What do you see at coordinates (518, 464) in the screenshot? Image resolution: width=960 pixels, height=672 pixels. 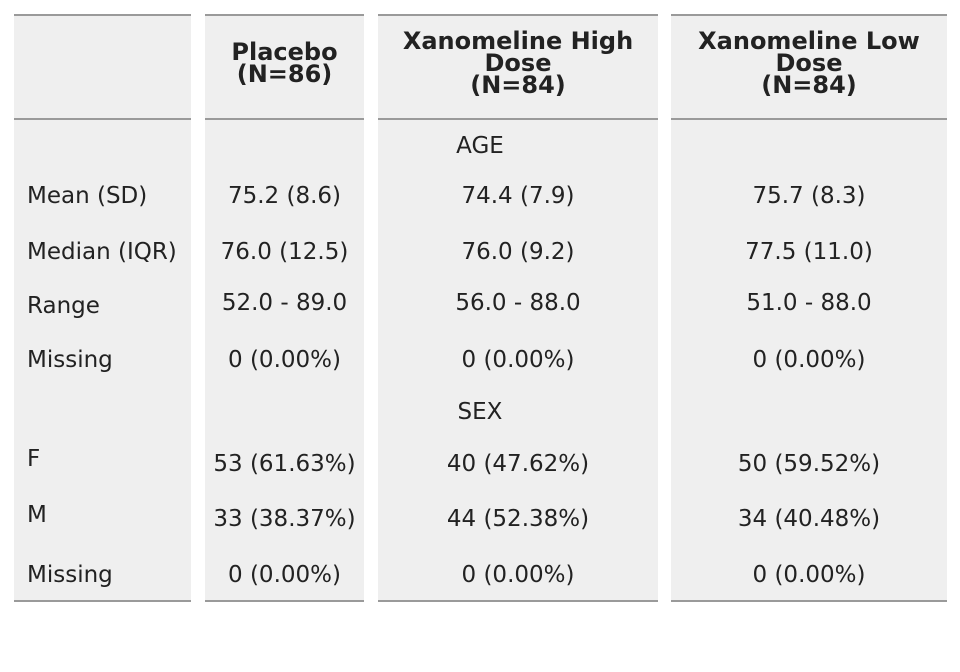 I see `table-cell: 40 (47.62%)` at bounding box center [518, 464].